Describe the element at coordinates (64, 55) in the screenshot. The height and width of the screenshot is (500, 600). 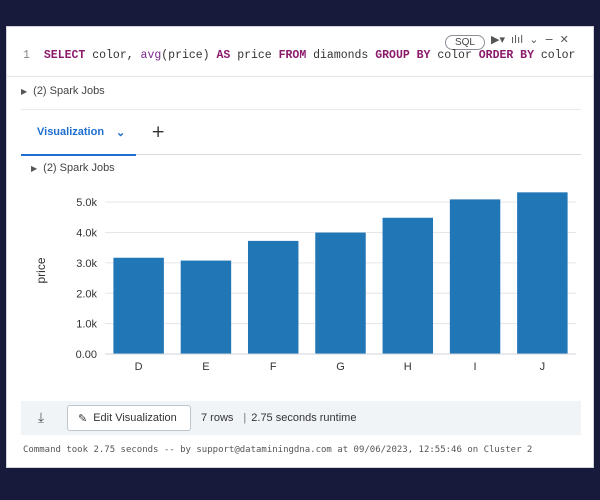
I see `code-token: SELECT` at that location.